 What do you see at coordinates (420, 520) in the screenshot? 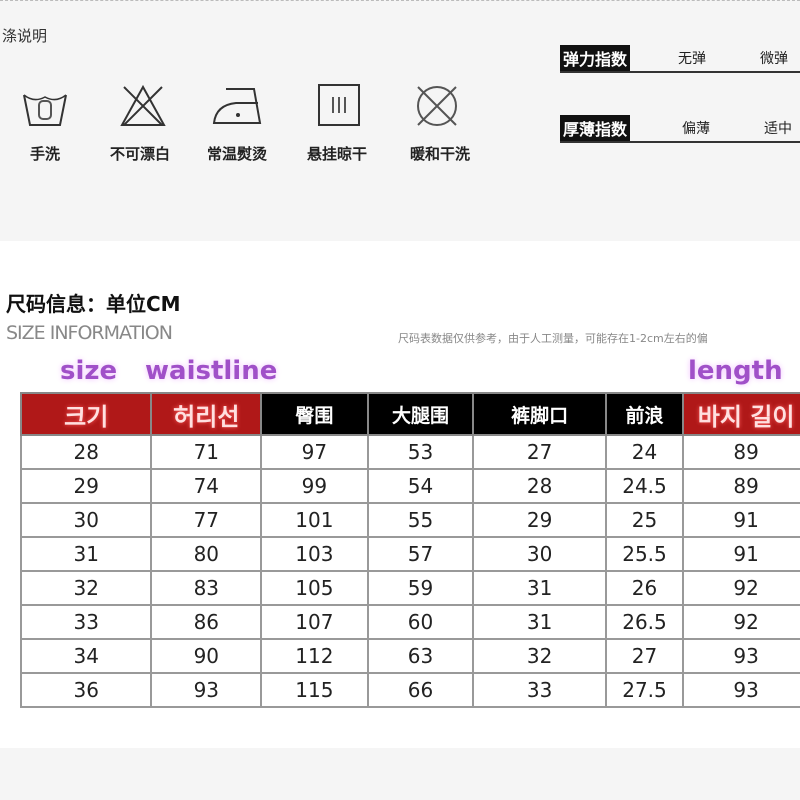
I see `table-cell: 55` at bounding box center [420, 520].